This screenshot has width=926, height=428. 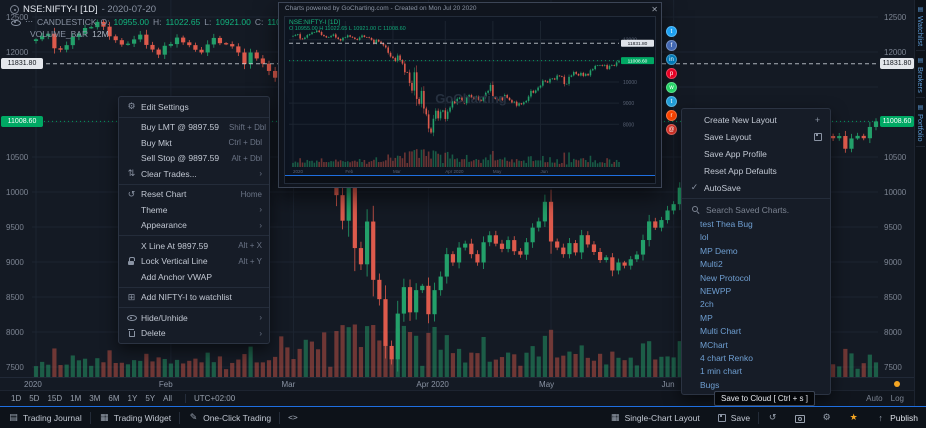 I want to click on one-click-trading-button: ✎ One-Click Trading, so click(x=229, y=417).